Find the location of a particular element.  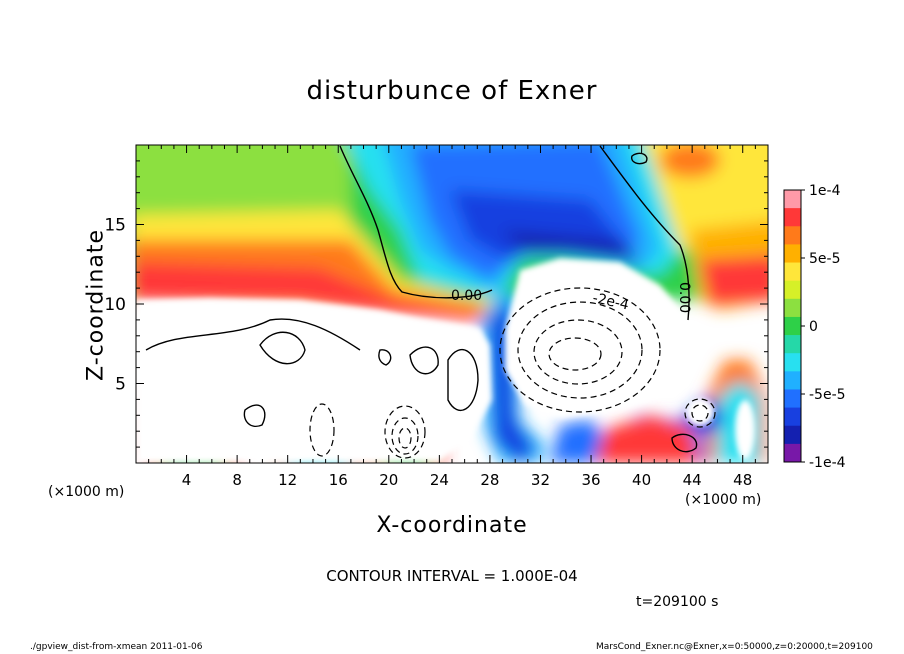

x-axis-label: X-coordinate is located at coordinates (452, 525).